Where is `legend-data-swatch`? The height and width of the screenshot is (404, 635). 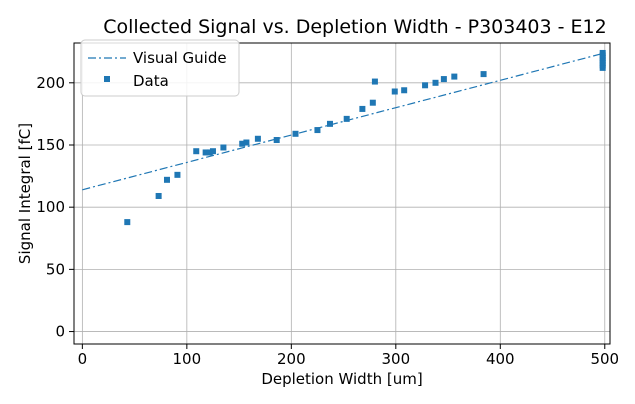
legend-data-swatch is located at coordinates (107, 79).